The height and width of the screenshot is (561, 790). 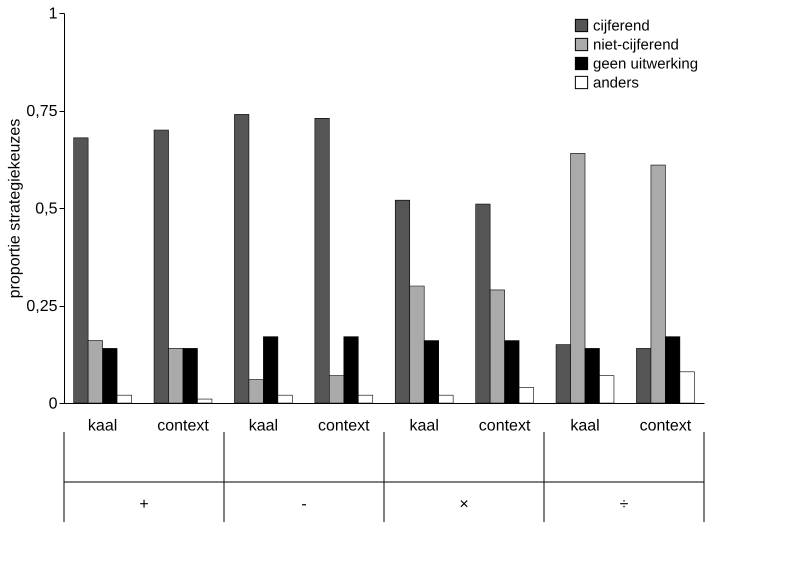 What do you see at coordinates (42, 306) in the screenshot?
I see `y-tick-label: 0,25` at bounding box center [42, 306].